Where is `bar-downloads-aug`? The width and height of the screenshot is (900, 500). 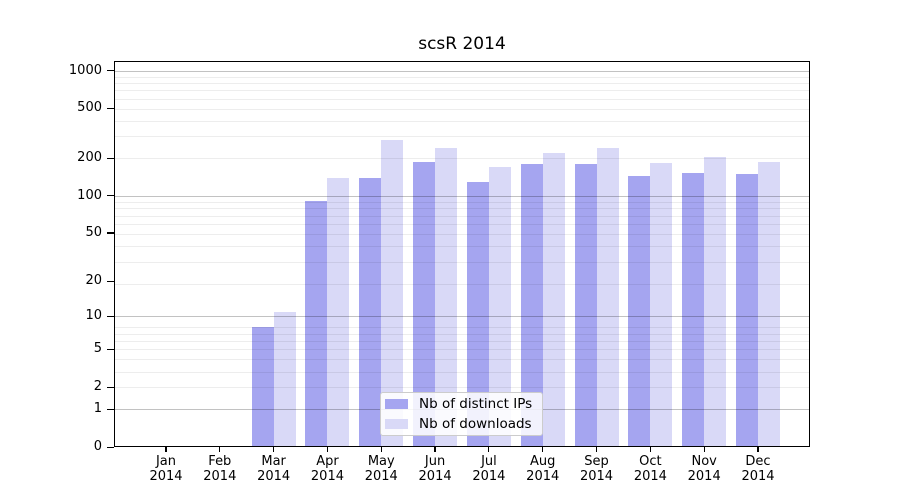
bar-downloads-aug is located at coordinates (553, 299).